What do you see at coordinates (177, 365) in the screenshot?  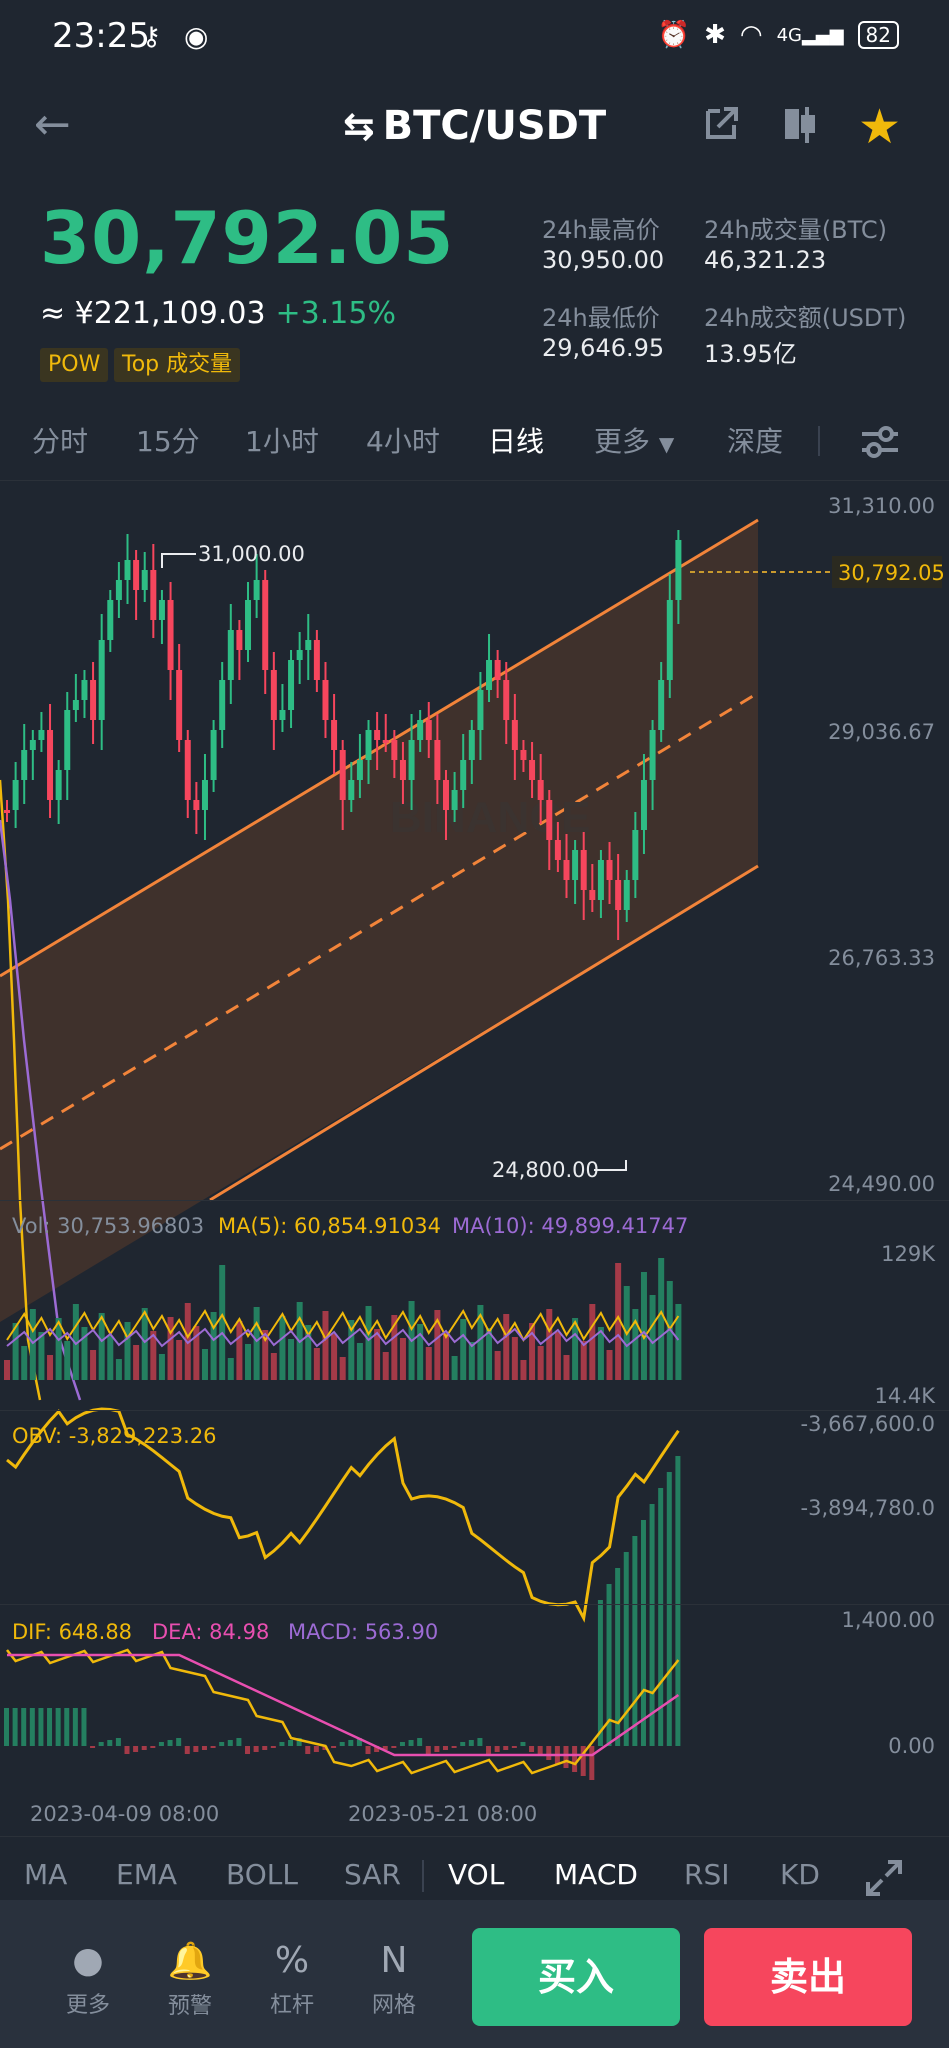 I see `tag-top-volume: Top 成交量` at bounding box center [177, 365].